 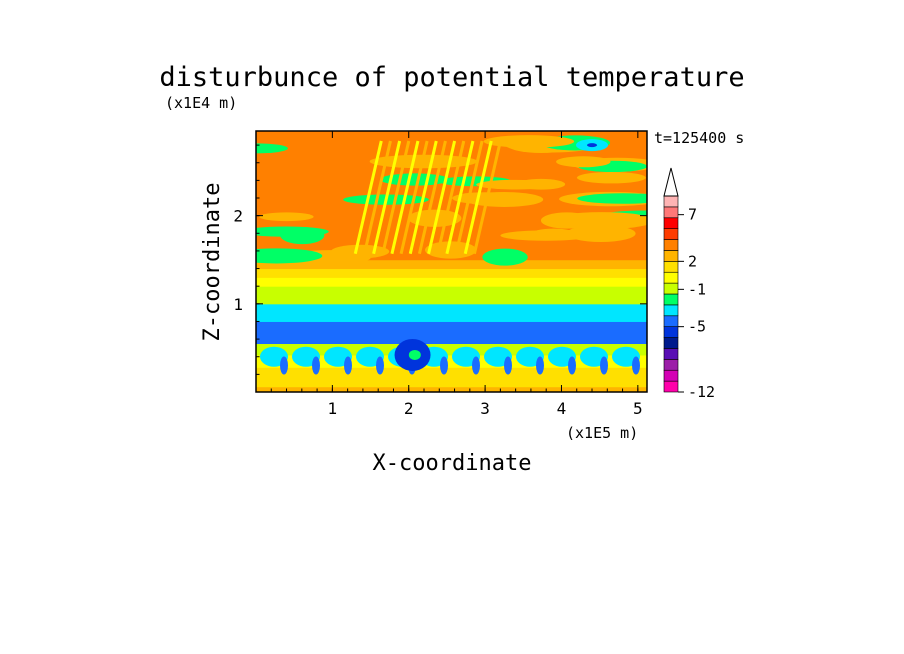 I want to click on colorbar: -12-5-127, so click(x=689, y=284).